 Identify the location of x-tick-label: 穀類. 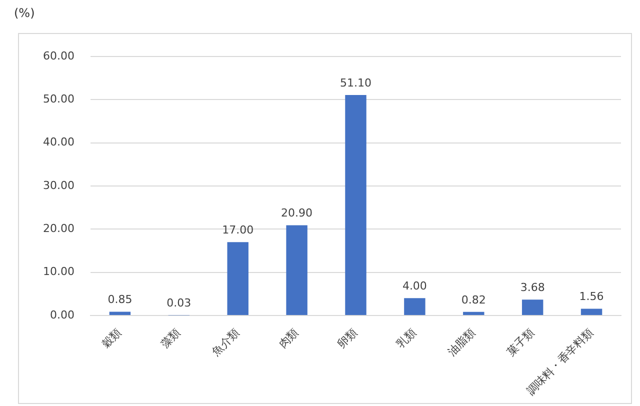
(111, 338).